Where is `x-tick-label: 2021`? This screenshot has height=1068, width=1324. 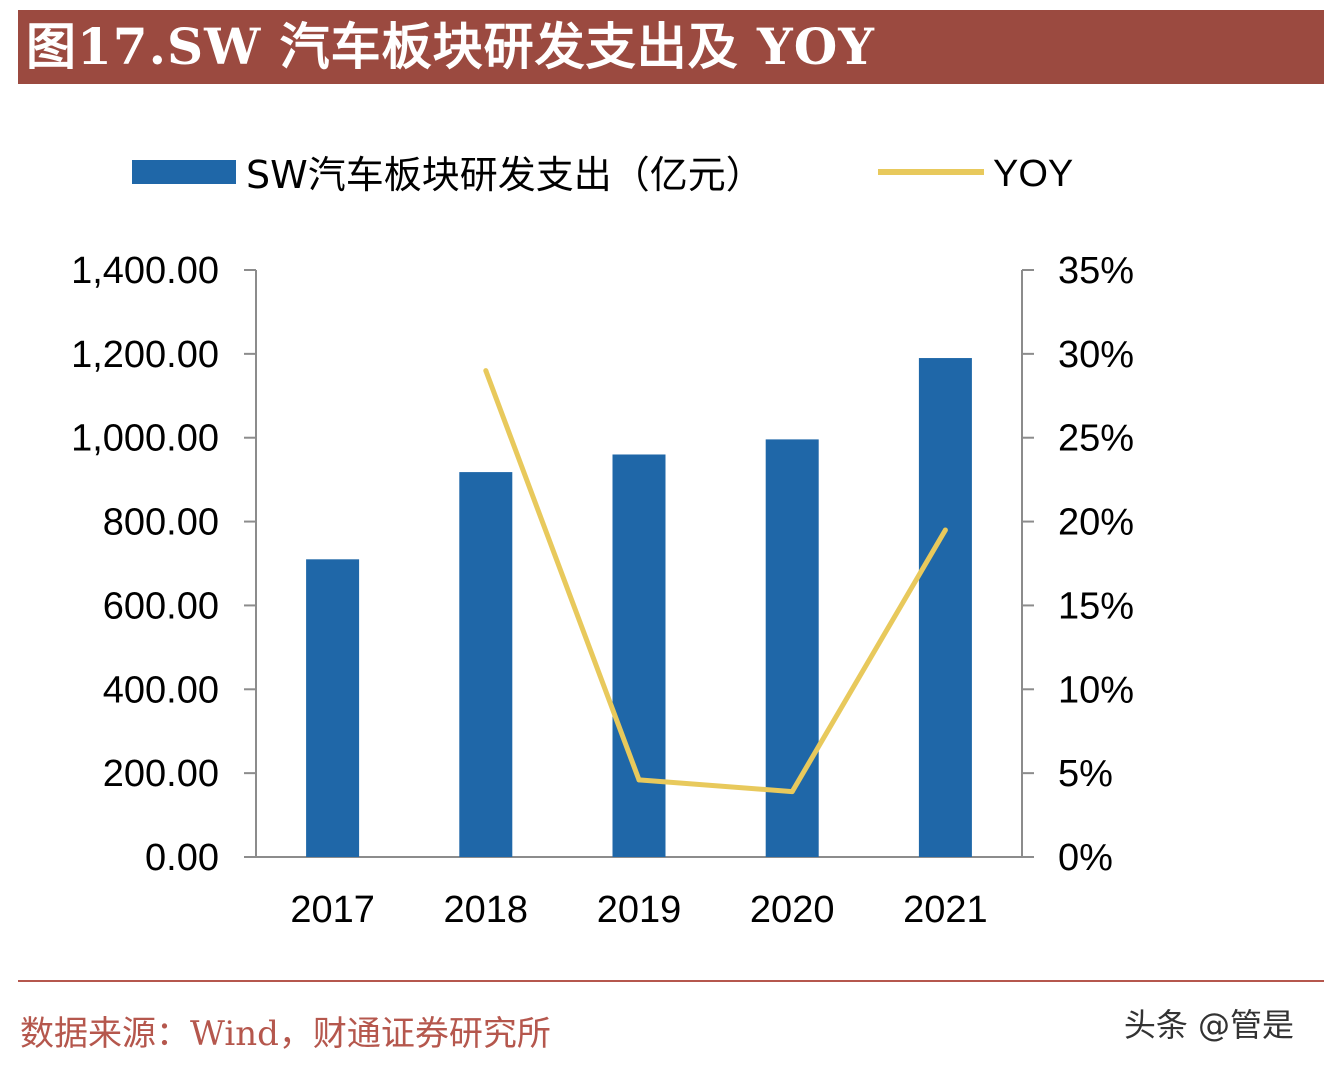 x-tick-label: 2021 is located at coordinates (945, 910).